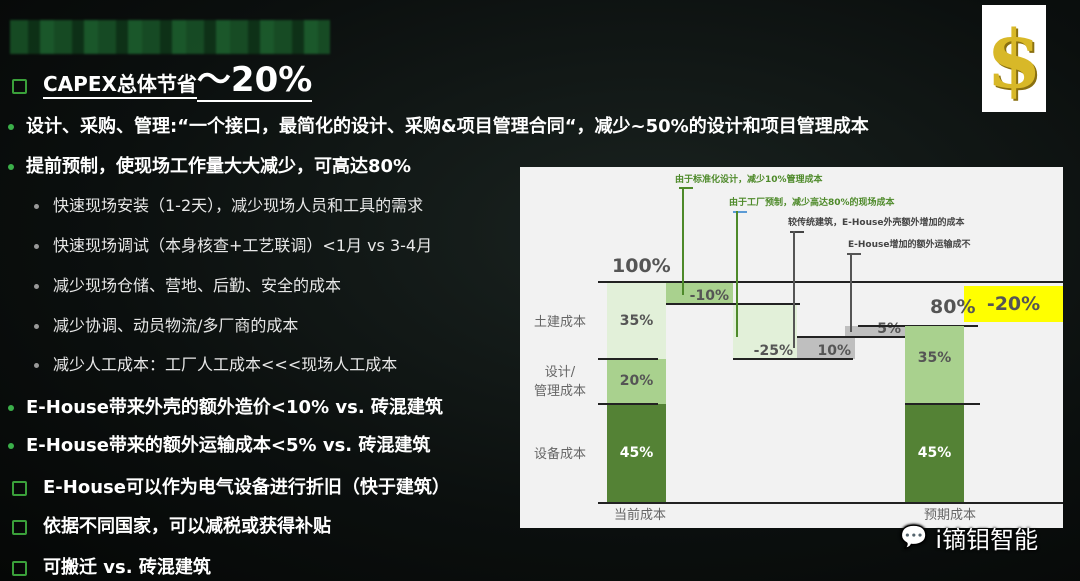 The height and width of the screenshot is (581, 1080). I want to click on savings-highlight: ～20%, so click(254, 81).